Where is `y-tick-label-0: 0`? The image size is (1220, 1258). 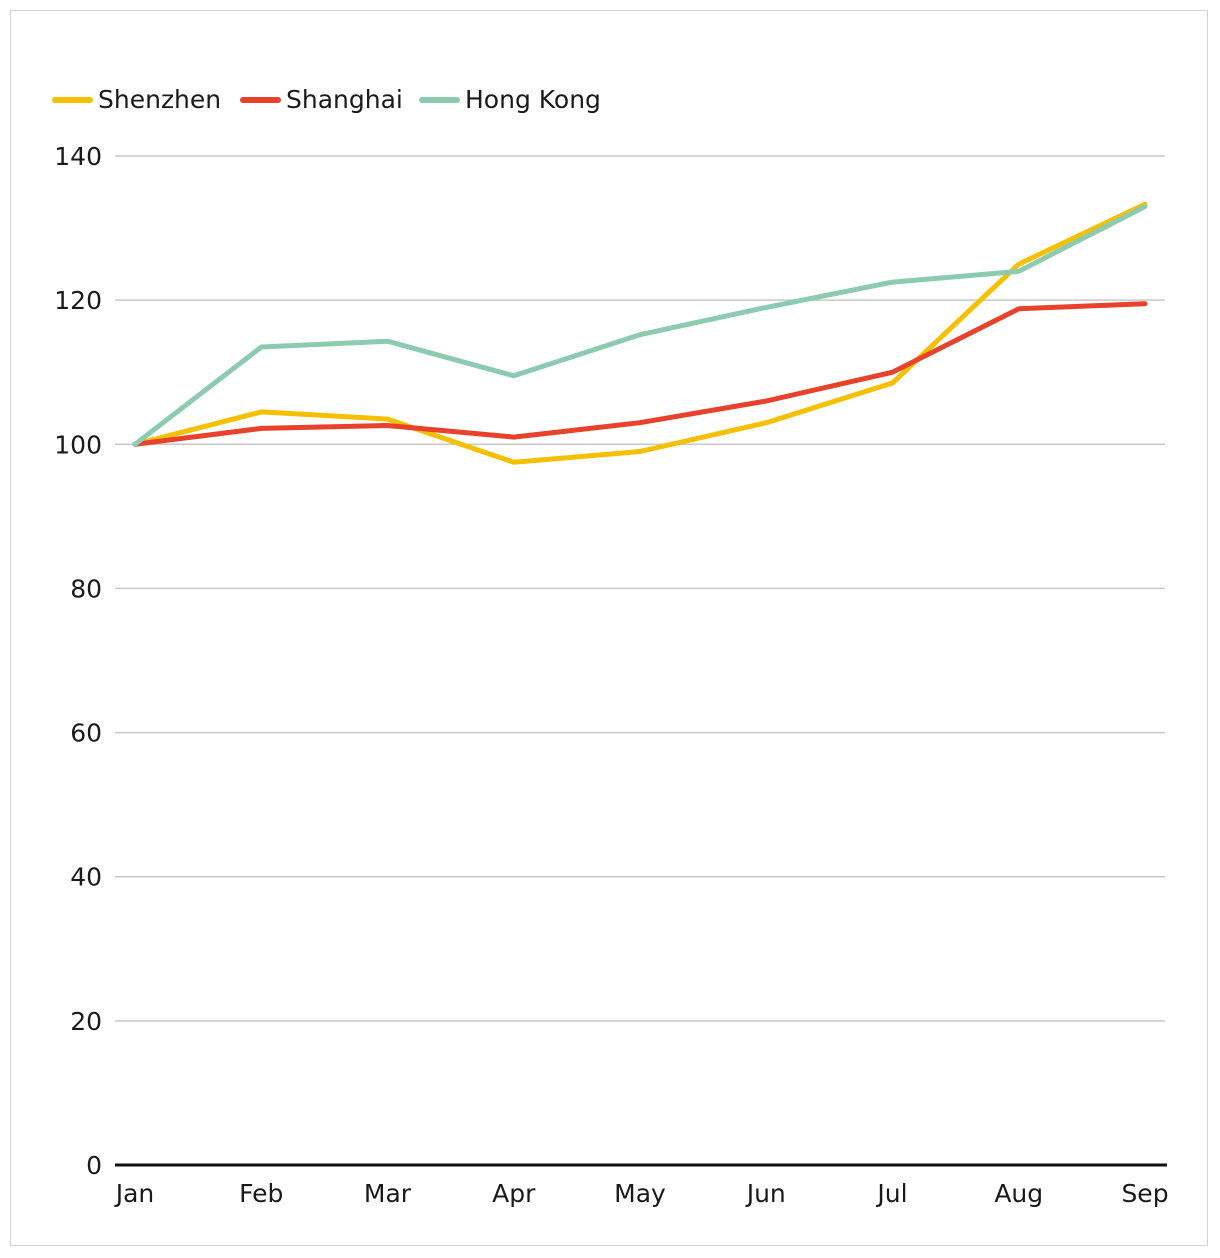 y-tick-label-0: 0 is located at coordinates (94, 1165).